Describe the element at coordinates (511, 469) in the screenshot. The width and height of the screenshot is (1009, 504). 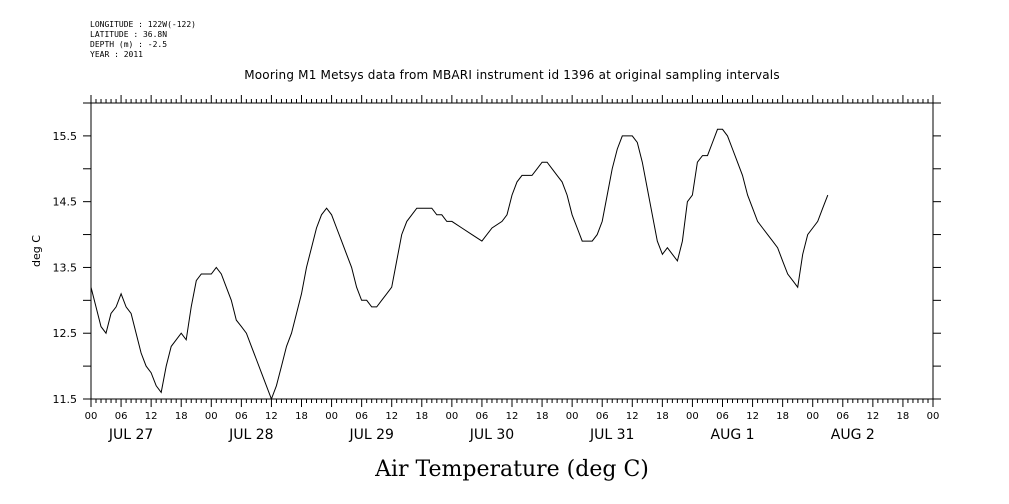
I see `x-axis-label: Air Temperature (deg C)` at that location.